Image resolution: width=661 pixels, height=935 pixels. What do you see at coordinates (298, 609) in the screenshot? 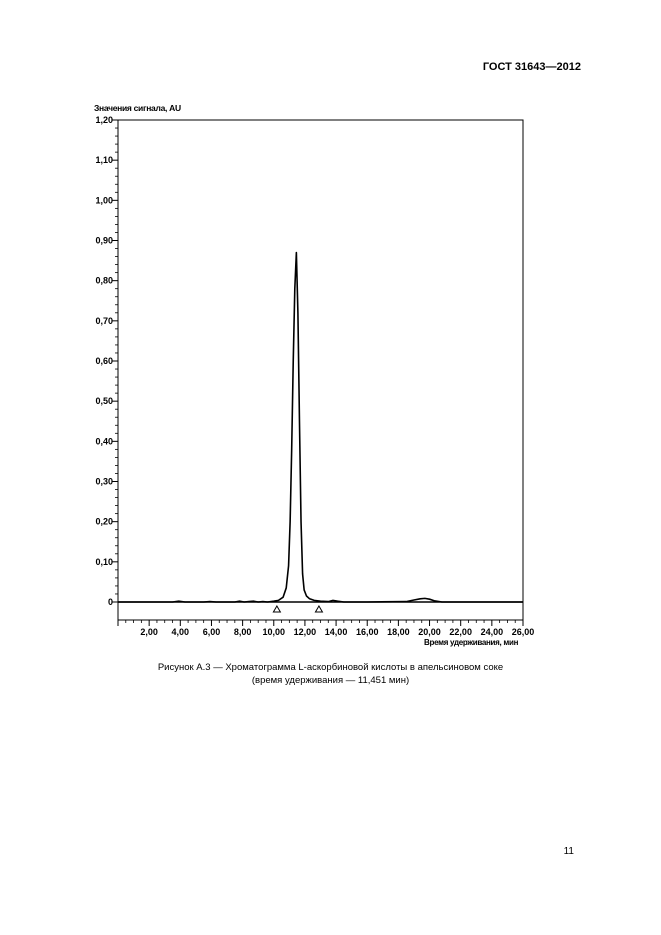
I see `peak-markers` at bounding box center [298, 609].